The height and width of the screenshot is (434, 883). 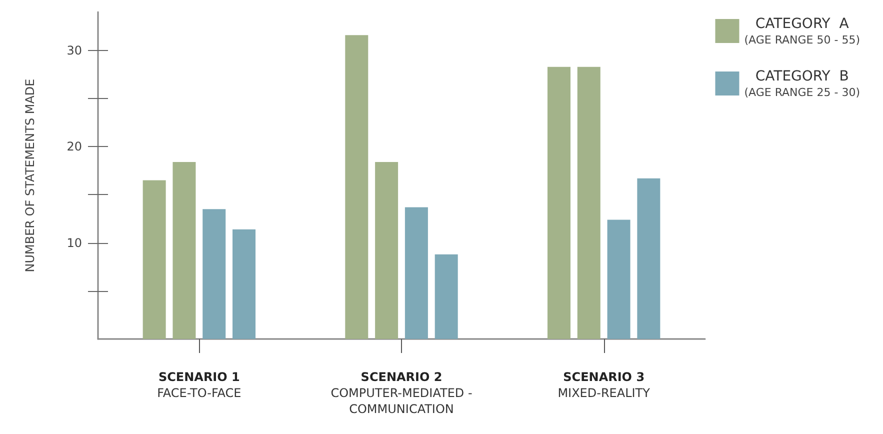 I want to click on y-tick-label: 20, so click(x=74, y=147).